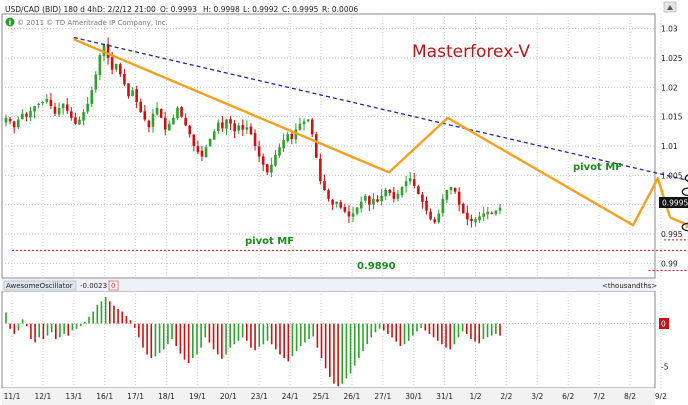 Image resolution: width=688 pixels, height=405 pixels. I want to click on time-tick-label: 9/2, so click(661, 396).